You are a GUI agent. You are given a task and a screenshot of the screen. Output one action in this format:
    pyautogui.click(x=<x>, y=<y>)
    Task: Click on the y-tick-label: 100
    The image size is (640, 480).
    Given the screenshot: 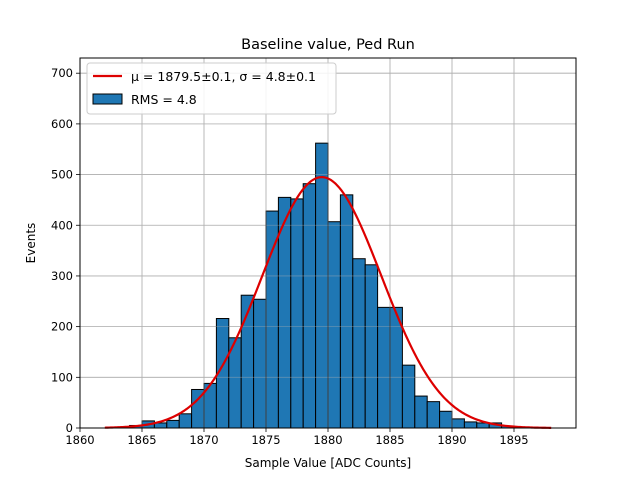 What is the action you would take?
    pyautogui.click(x=62, y=377)
    